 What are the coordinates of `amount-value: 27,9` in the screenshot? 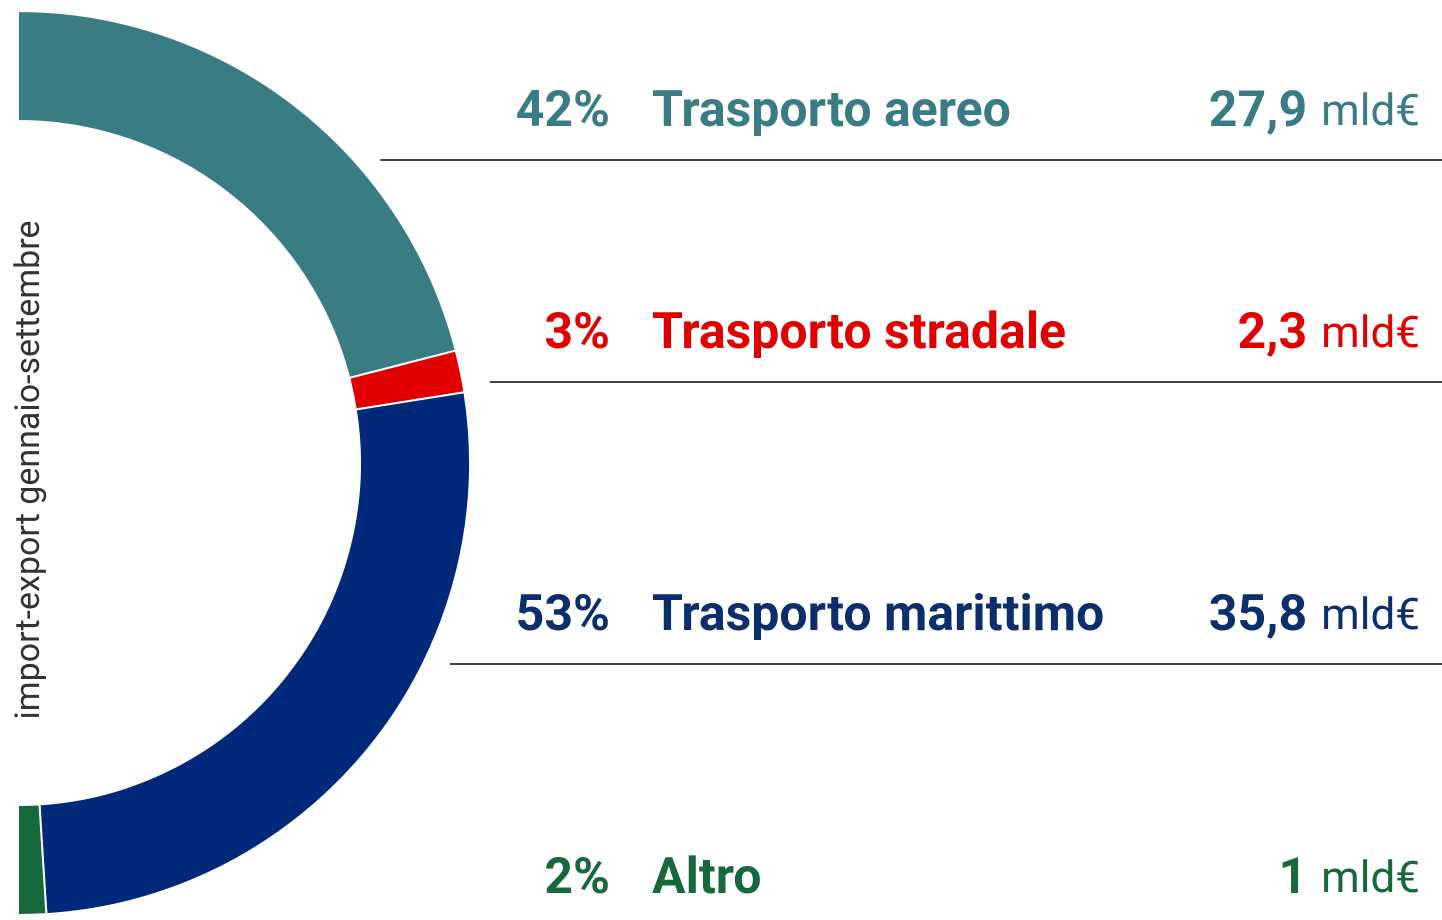 It's located at (1258, 110).